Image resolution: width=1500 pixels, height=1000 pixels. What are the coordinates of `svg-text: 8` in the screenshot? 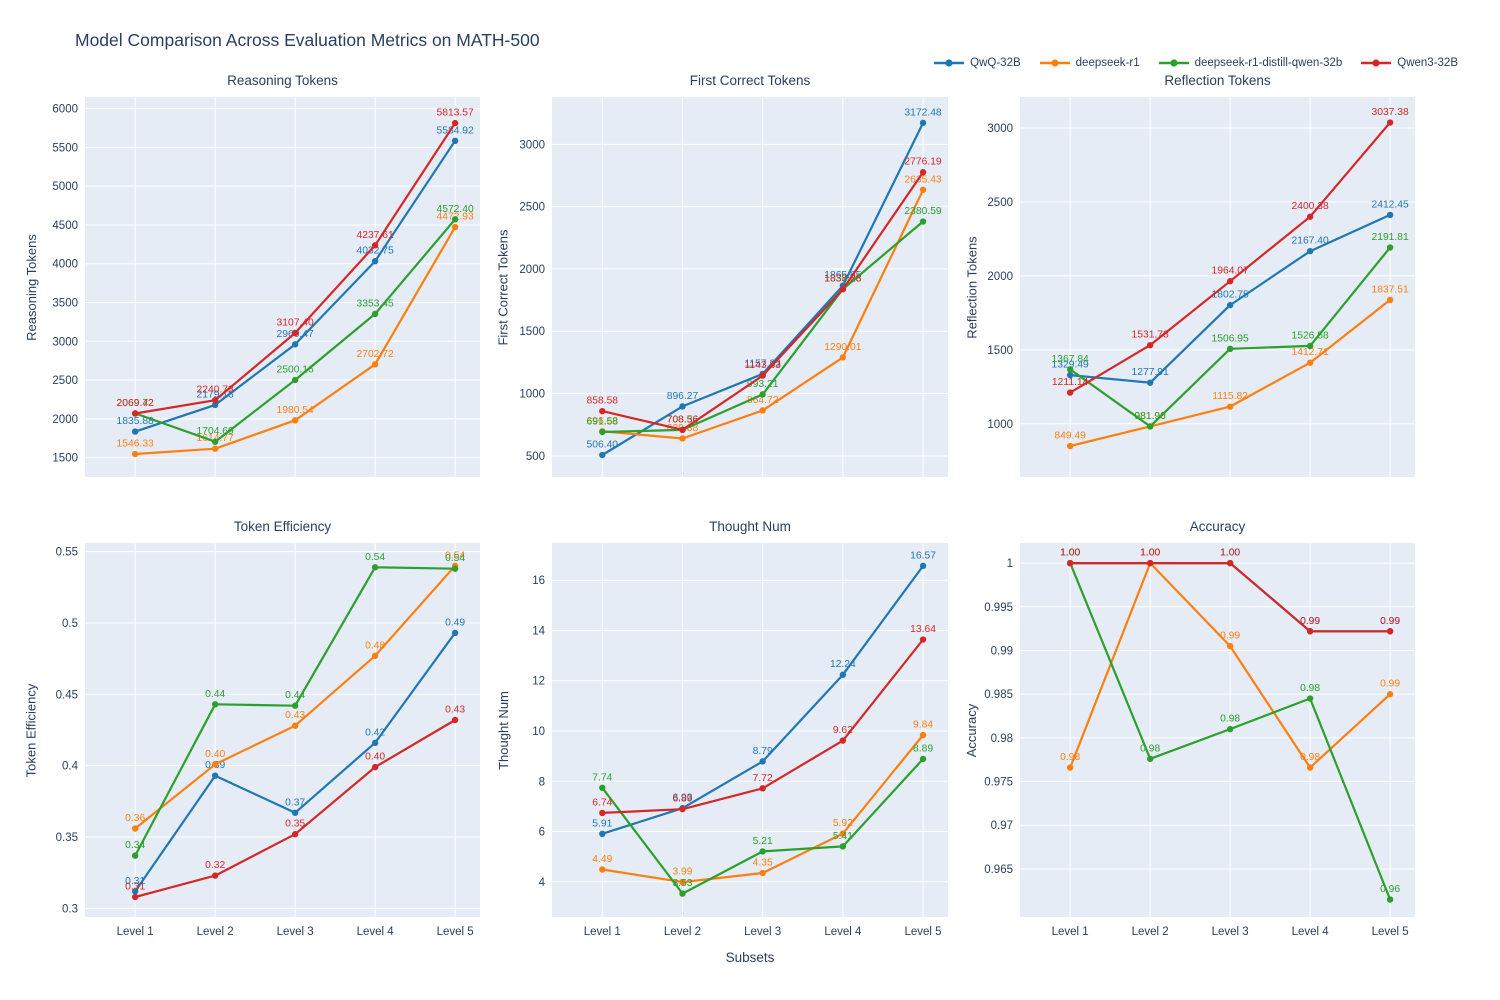 It's located at (542, 782).